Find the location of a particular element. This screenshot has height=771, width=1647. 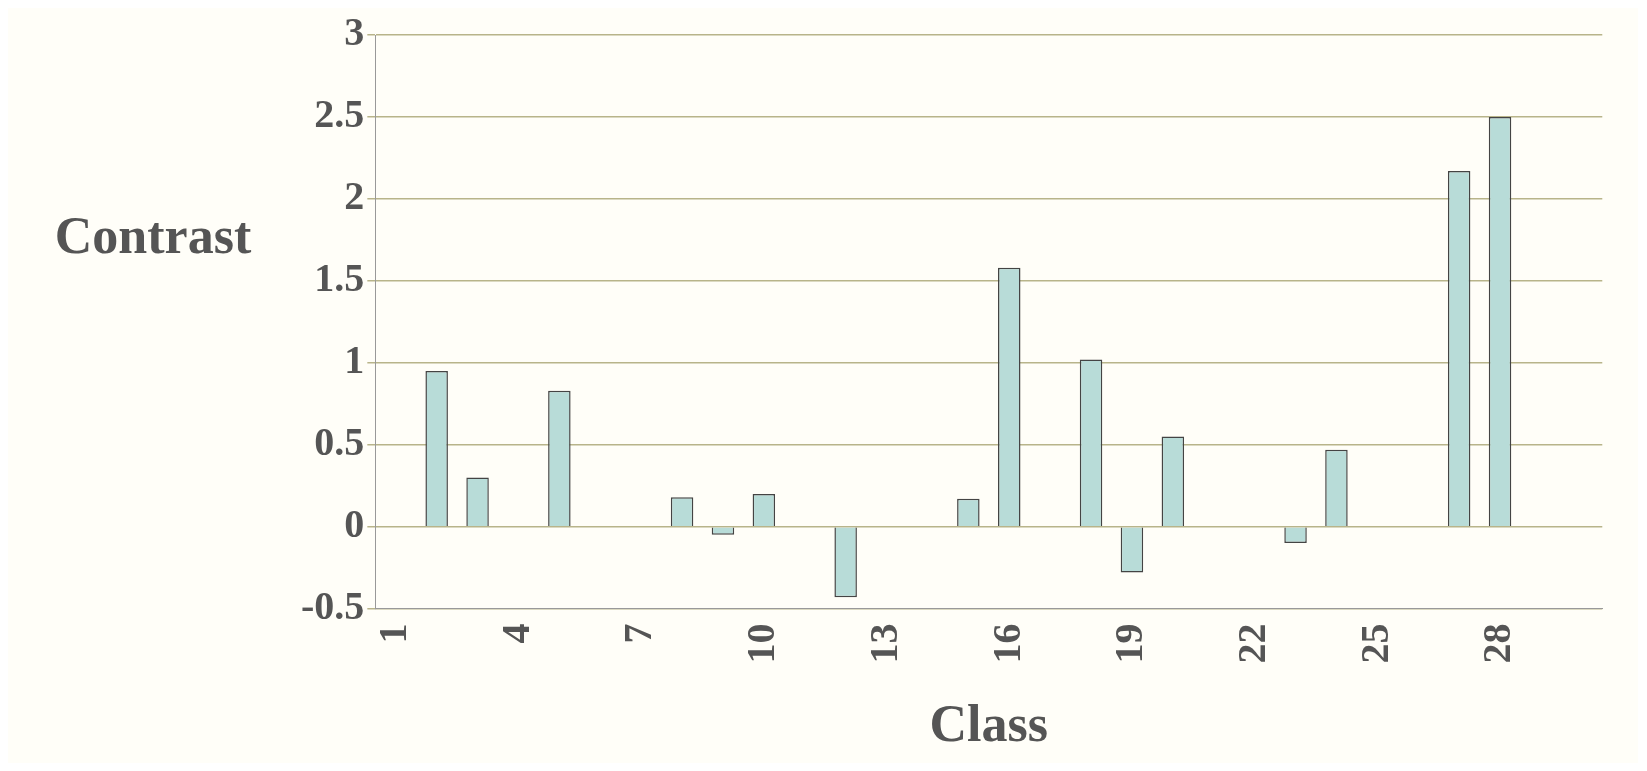

x-tick-label: 19 is located at coordinates (1129, 643).